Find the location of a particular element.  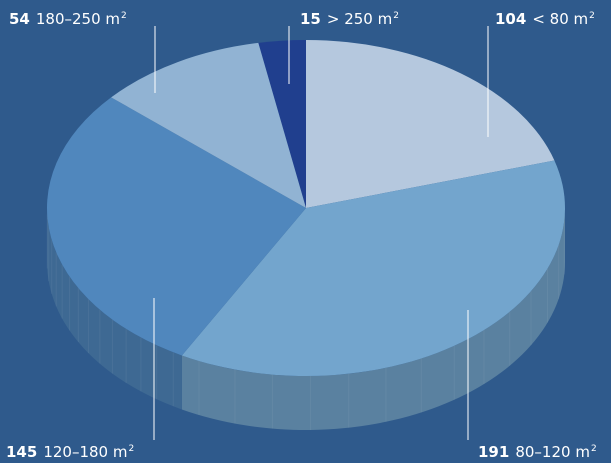

label-category: 120–180 is located at coordinates (76, 452).